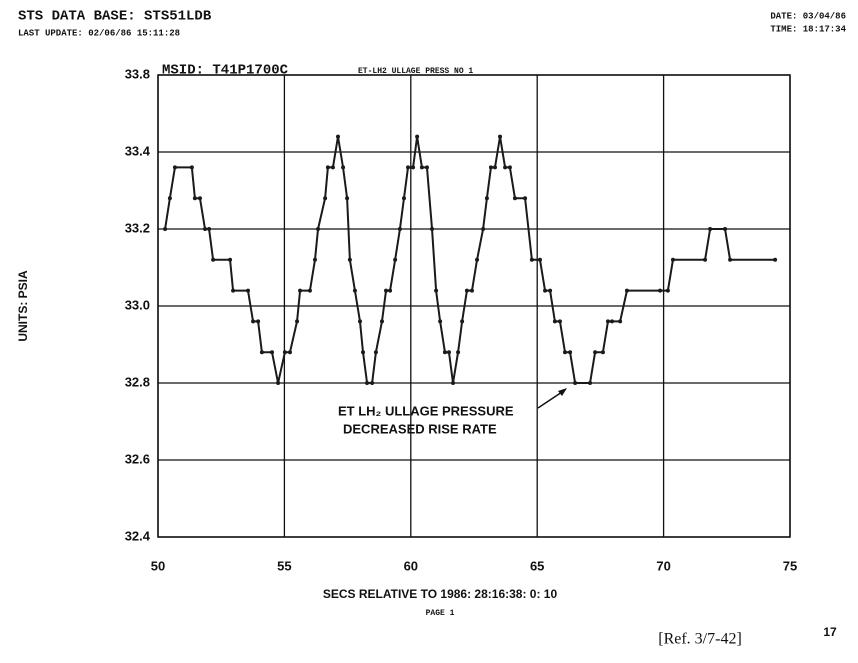 The width and height of the screenshot is (858, 663). Describe the element at coordinates (225, 71) in the screenshot. I see `chart-title: MSID: T41P1700C` at that location.